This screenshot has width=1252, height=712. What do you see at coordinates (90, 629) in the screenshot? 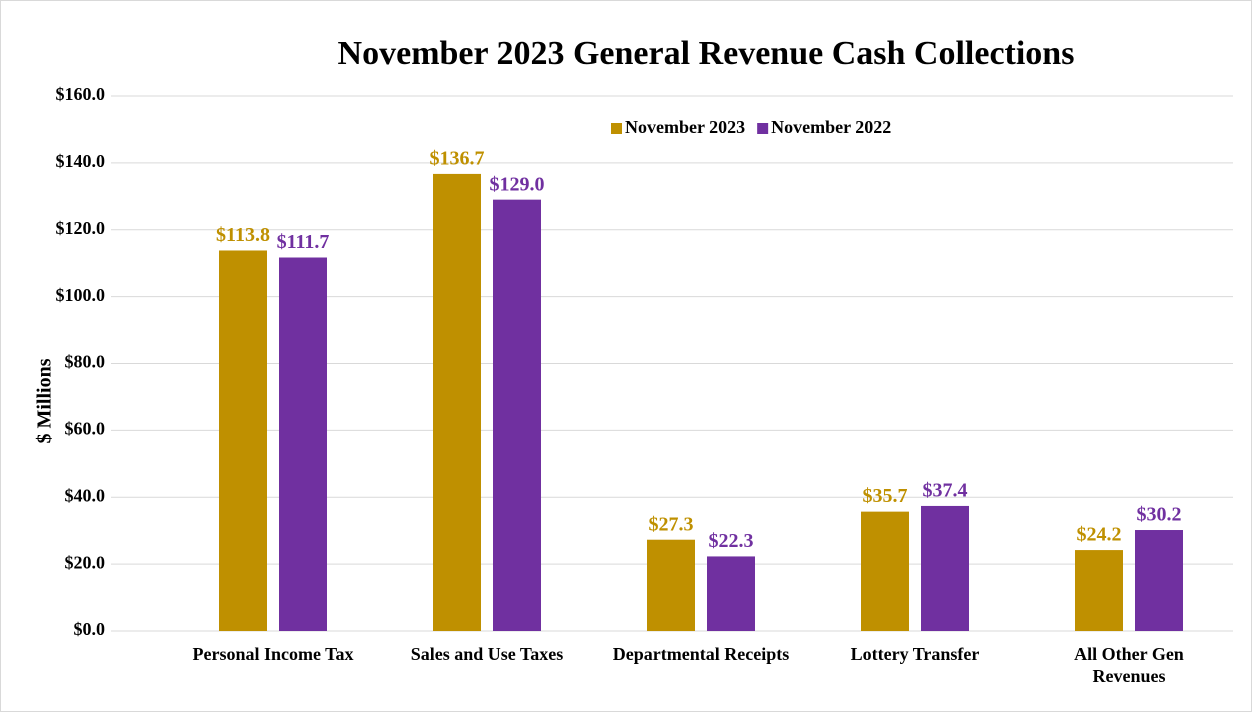
I see `y-tick-label: $0.0` at bounding box center [90, 629].